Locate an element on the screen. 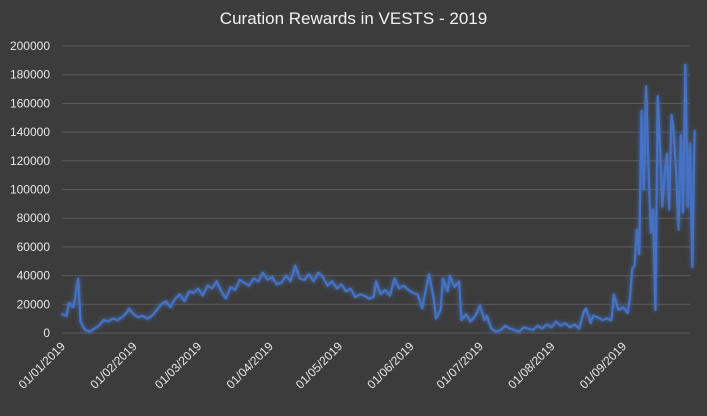  y-tick-label: 80000 is located at coordinates (34, 218).